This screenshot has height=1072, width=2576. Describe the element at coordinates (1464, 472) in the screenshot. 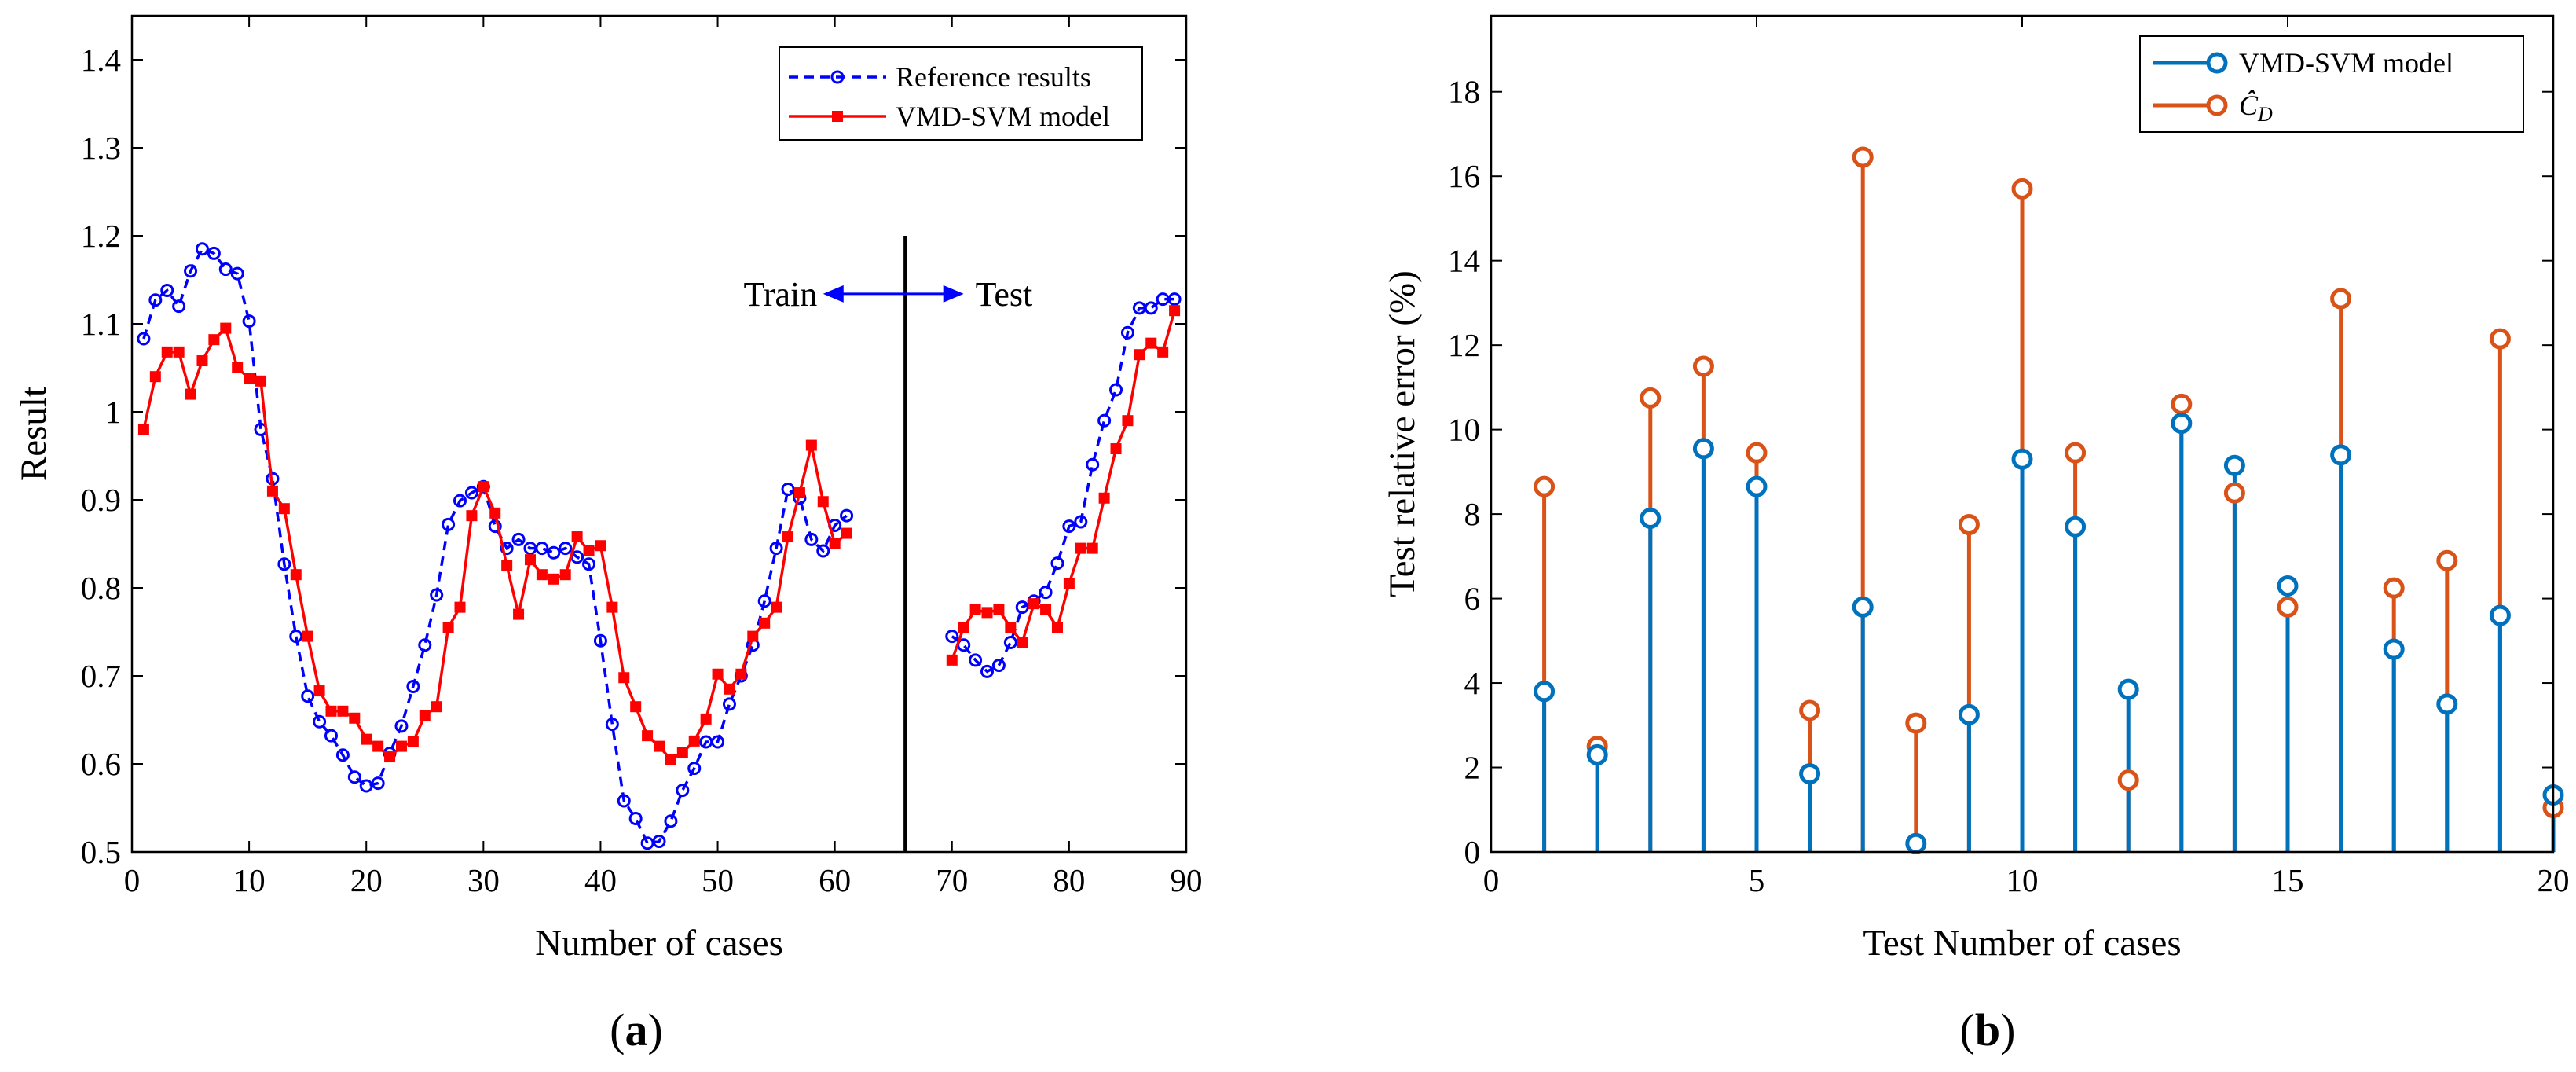

I see `y-tick-labels-b: 0 2 4 6 8 10 12 14 16 18` at that location.